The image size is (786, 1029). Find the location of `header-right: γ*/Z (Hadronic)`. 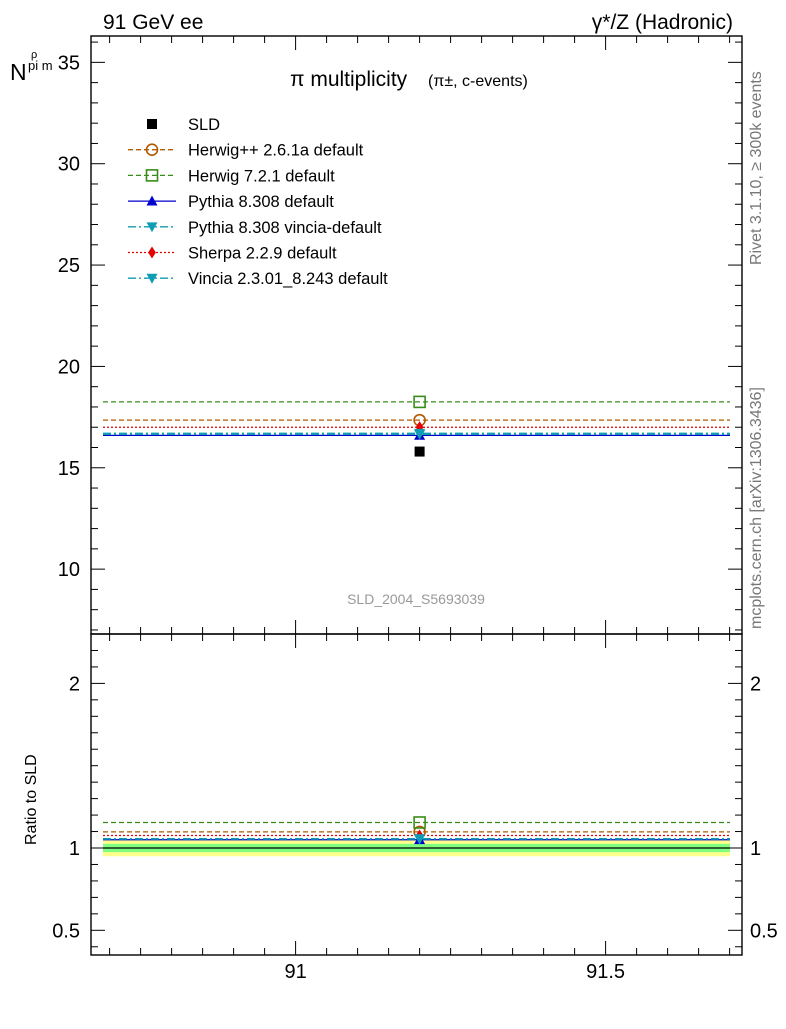

header-right: γ*/Z (Hadronic) is located at coordinates (662, 22).